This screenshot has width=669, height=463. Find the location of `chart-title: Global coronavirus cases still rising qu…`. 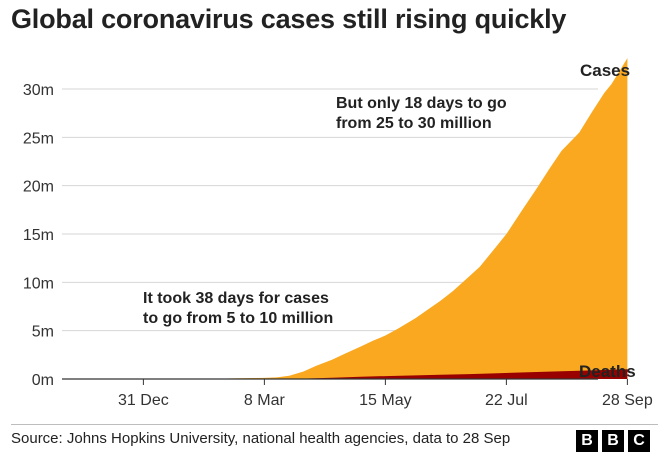

chart-title: Global coronavirus cases still rising qu… is located at coordinates (289, 19).